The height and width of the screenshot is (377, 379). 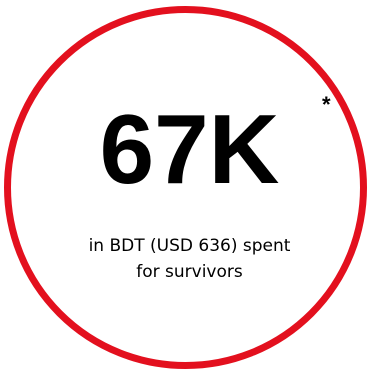 I want to click on stat-value: 67K, so click(x=189, y=149).